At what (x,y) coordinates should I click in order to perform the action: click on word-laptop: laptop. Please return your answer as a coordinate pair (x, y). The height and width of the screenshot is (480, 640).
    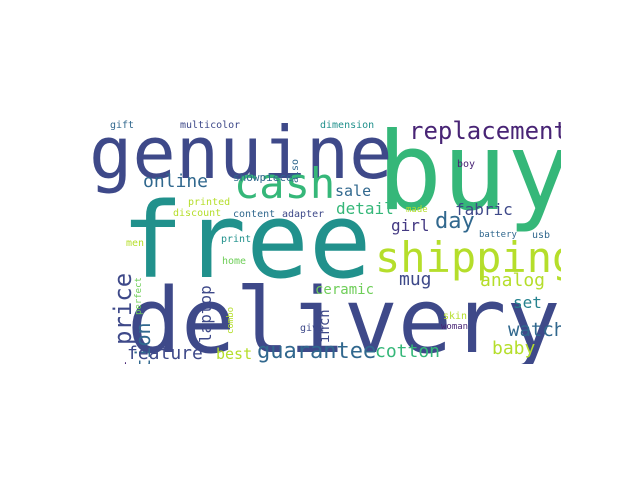
    Looking at the image, I should click on (205, 314).